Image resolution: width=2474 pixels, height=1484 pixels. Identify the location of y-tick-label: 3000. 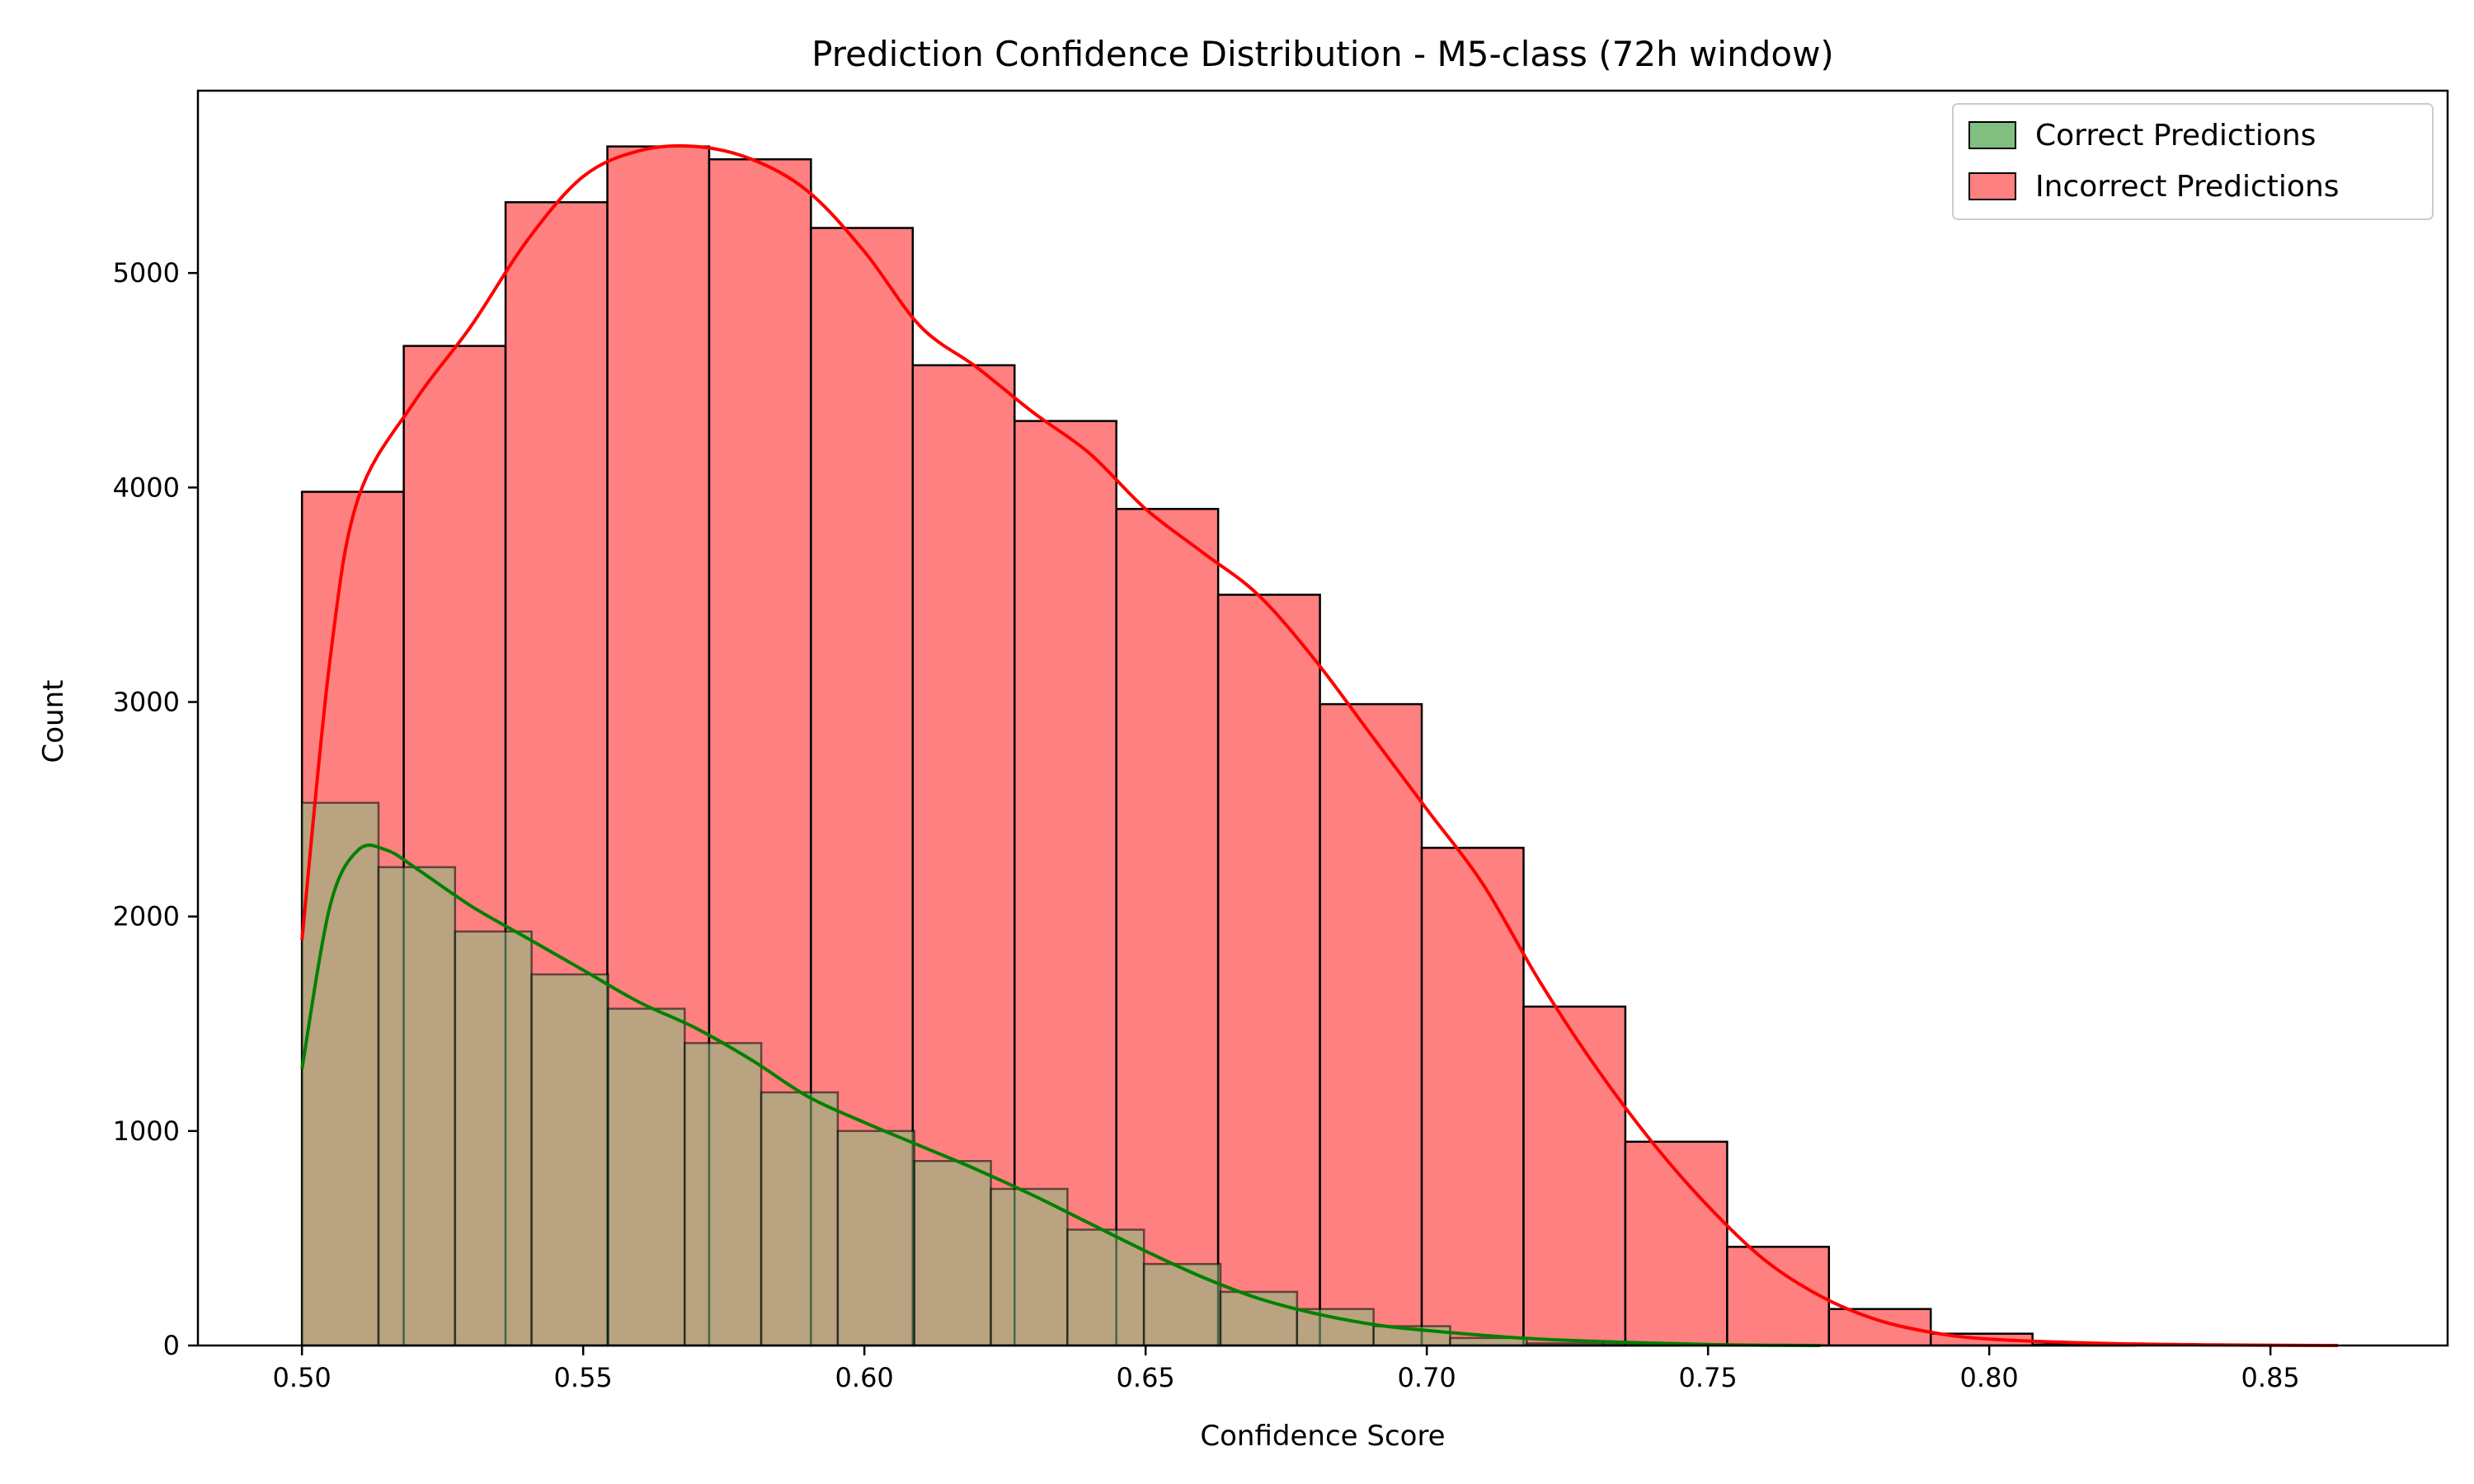
(146, 701).